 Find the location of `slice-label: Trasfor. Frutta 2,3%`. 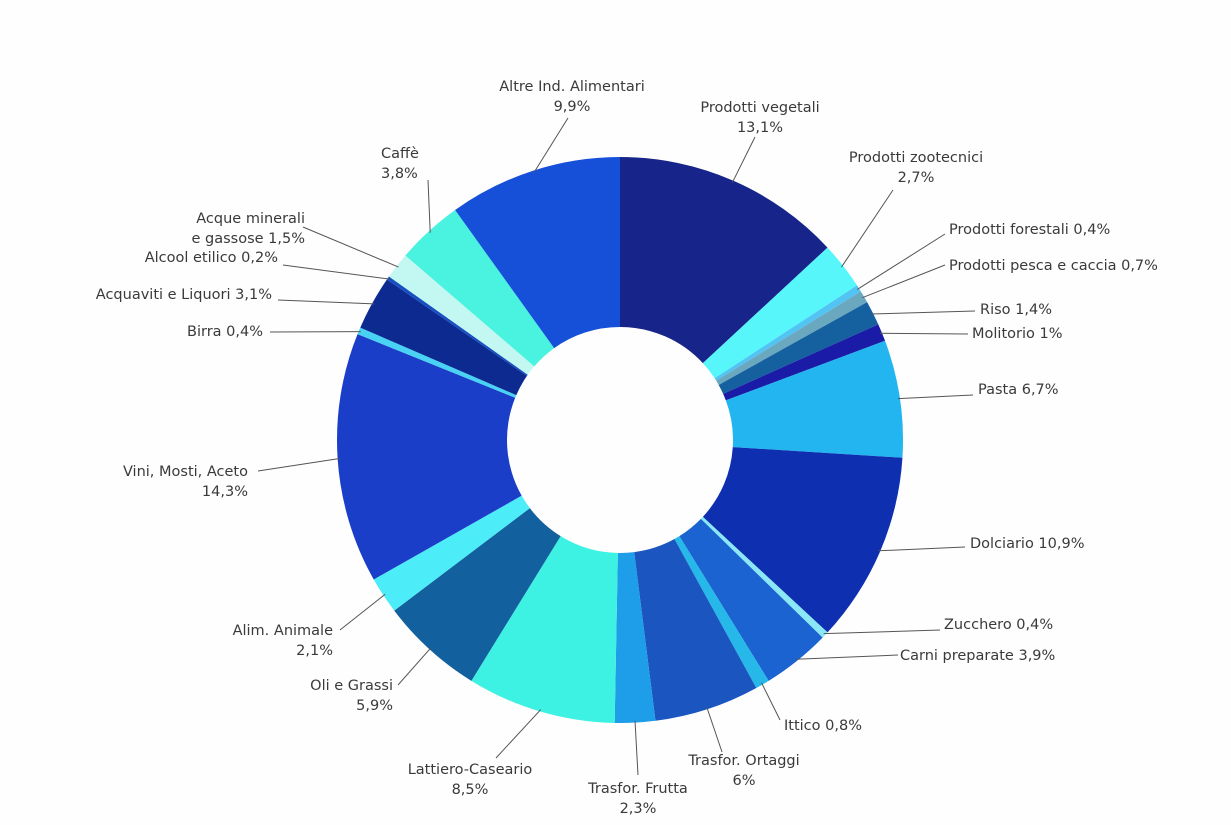

slice-label: Trasfor. Frutta 2,3% is located at coordinates (637, 799).